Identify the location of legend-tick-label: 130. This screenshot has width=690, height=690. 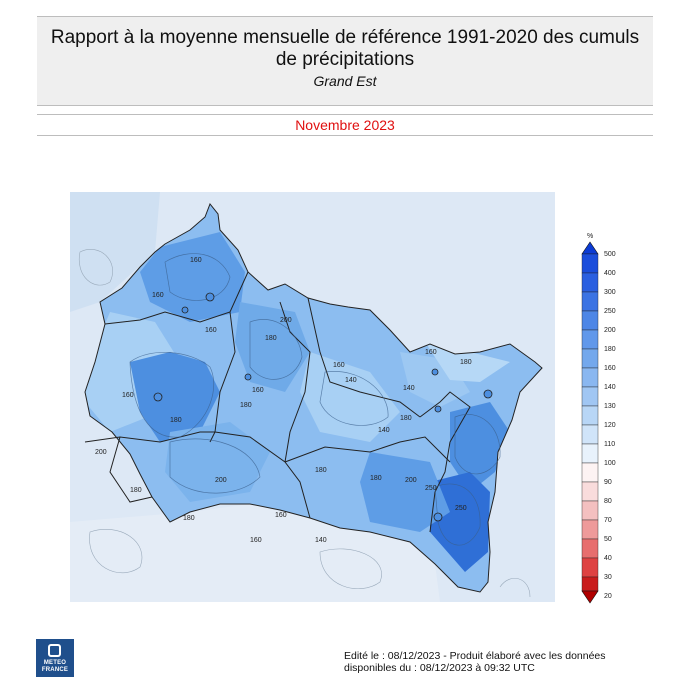
(610, 406).